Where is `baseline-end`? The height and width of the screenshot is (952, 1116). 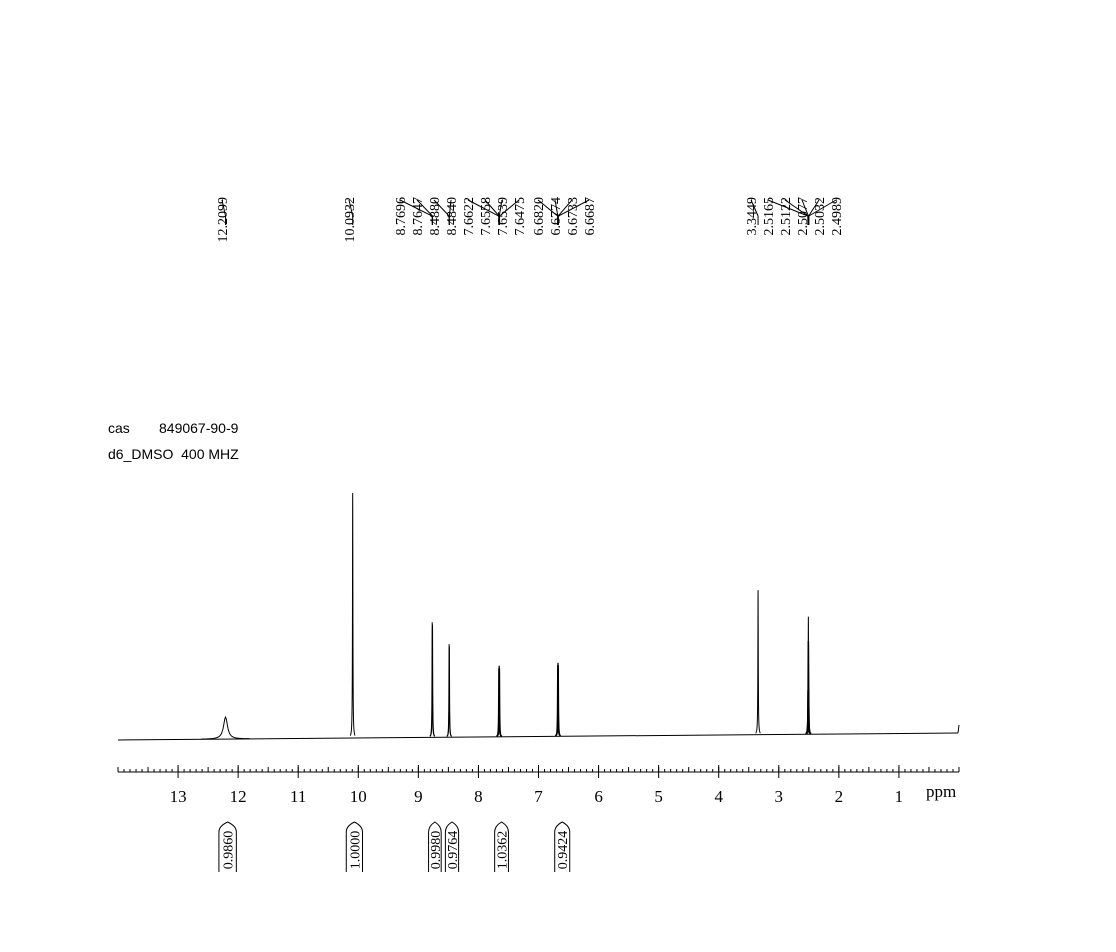
baseline-end is located at coordinates (958, 729).